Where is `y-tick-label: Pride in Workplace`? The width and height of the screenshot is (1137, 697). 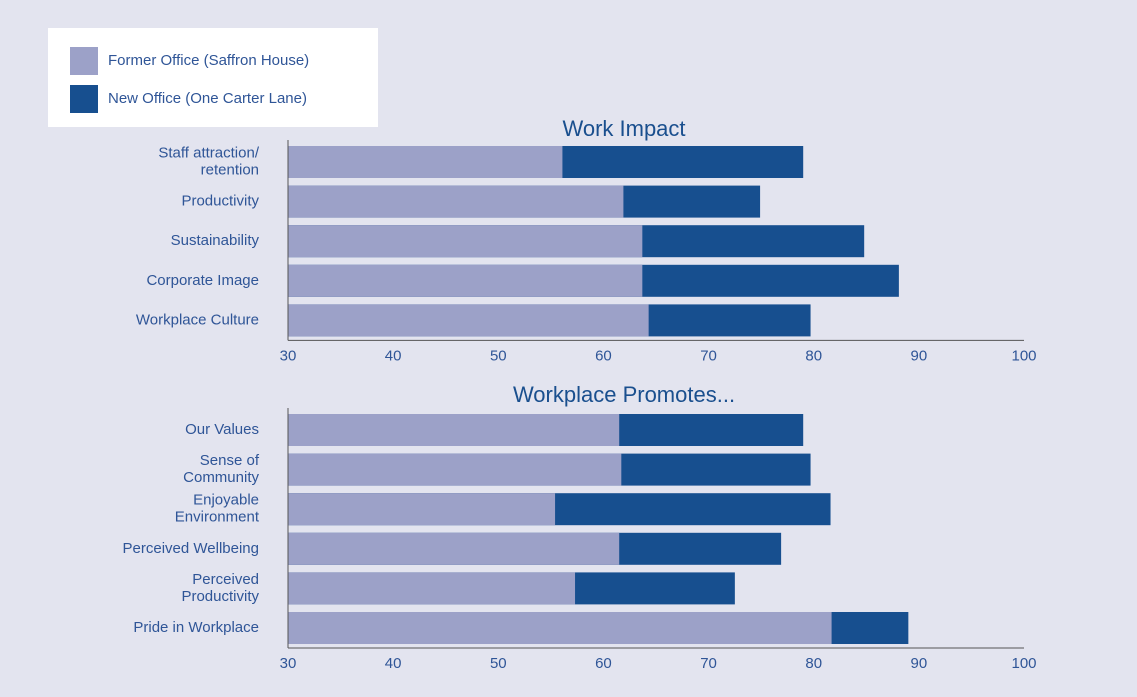 y-tick-label: Pride in Workplace is located at coordinates (196, 627).